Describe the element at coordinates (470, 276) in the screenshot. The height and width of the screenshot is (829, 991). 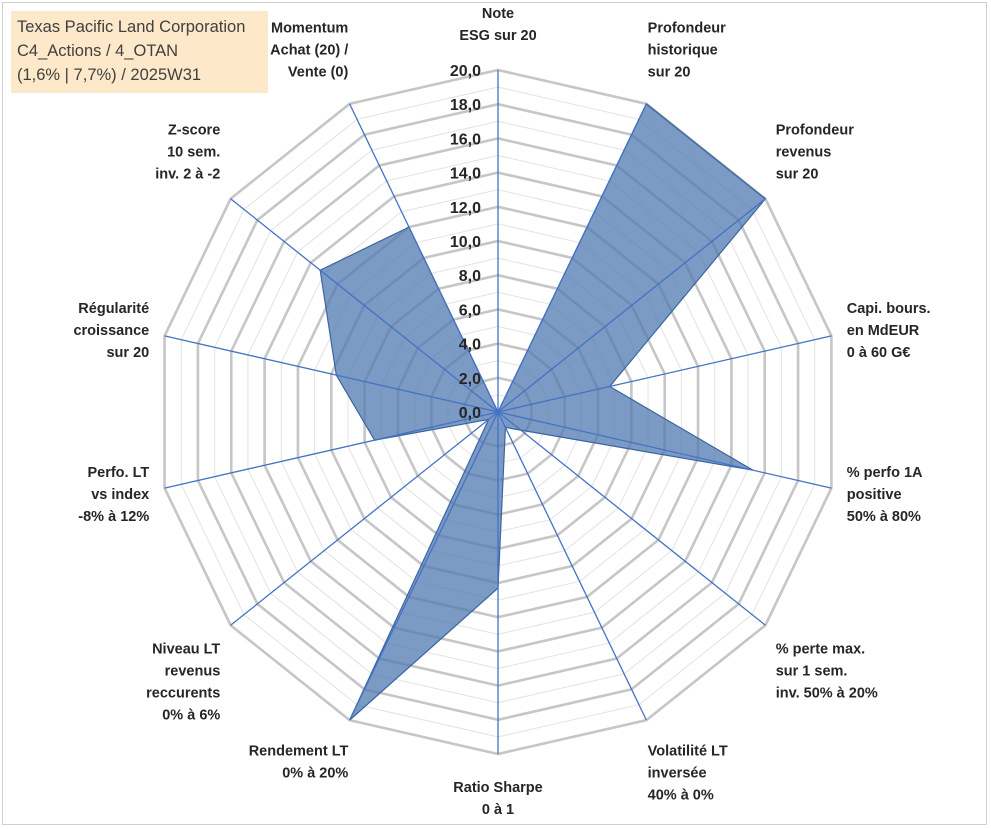
I see `tick-label: 8,0` at that location.